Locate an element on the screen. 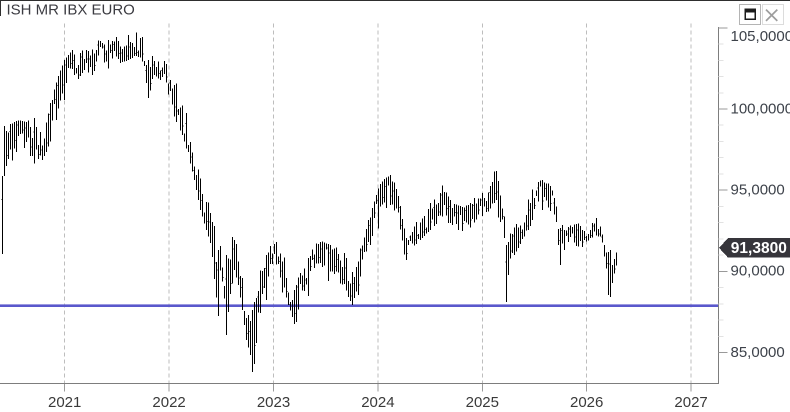  svg-text: 2025 is located at coordinates (482, 402).